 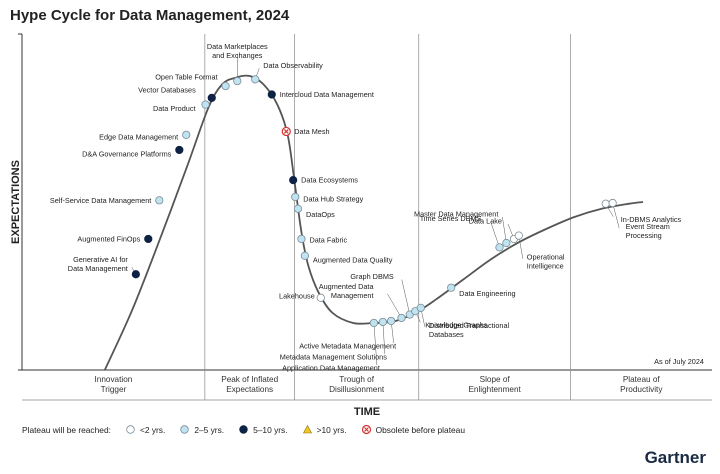 I want to click on technology-label: and Exchanges, so click(x=237, y=55).